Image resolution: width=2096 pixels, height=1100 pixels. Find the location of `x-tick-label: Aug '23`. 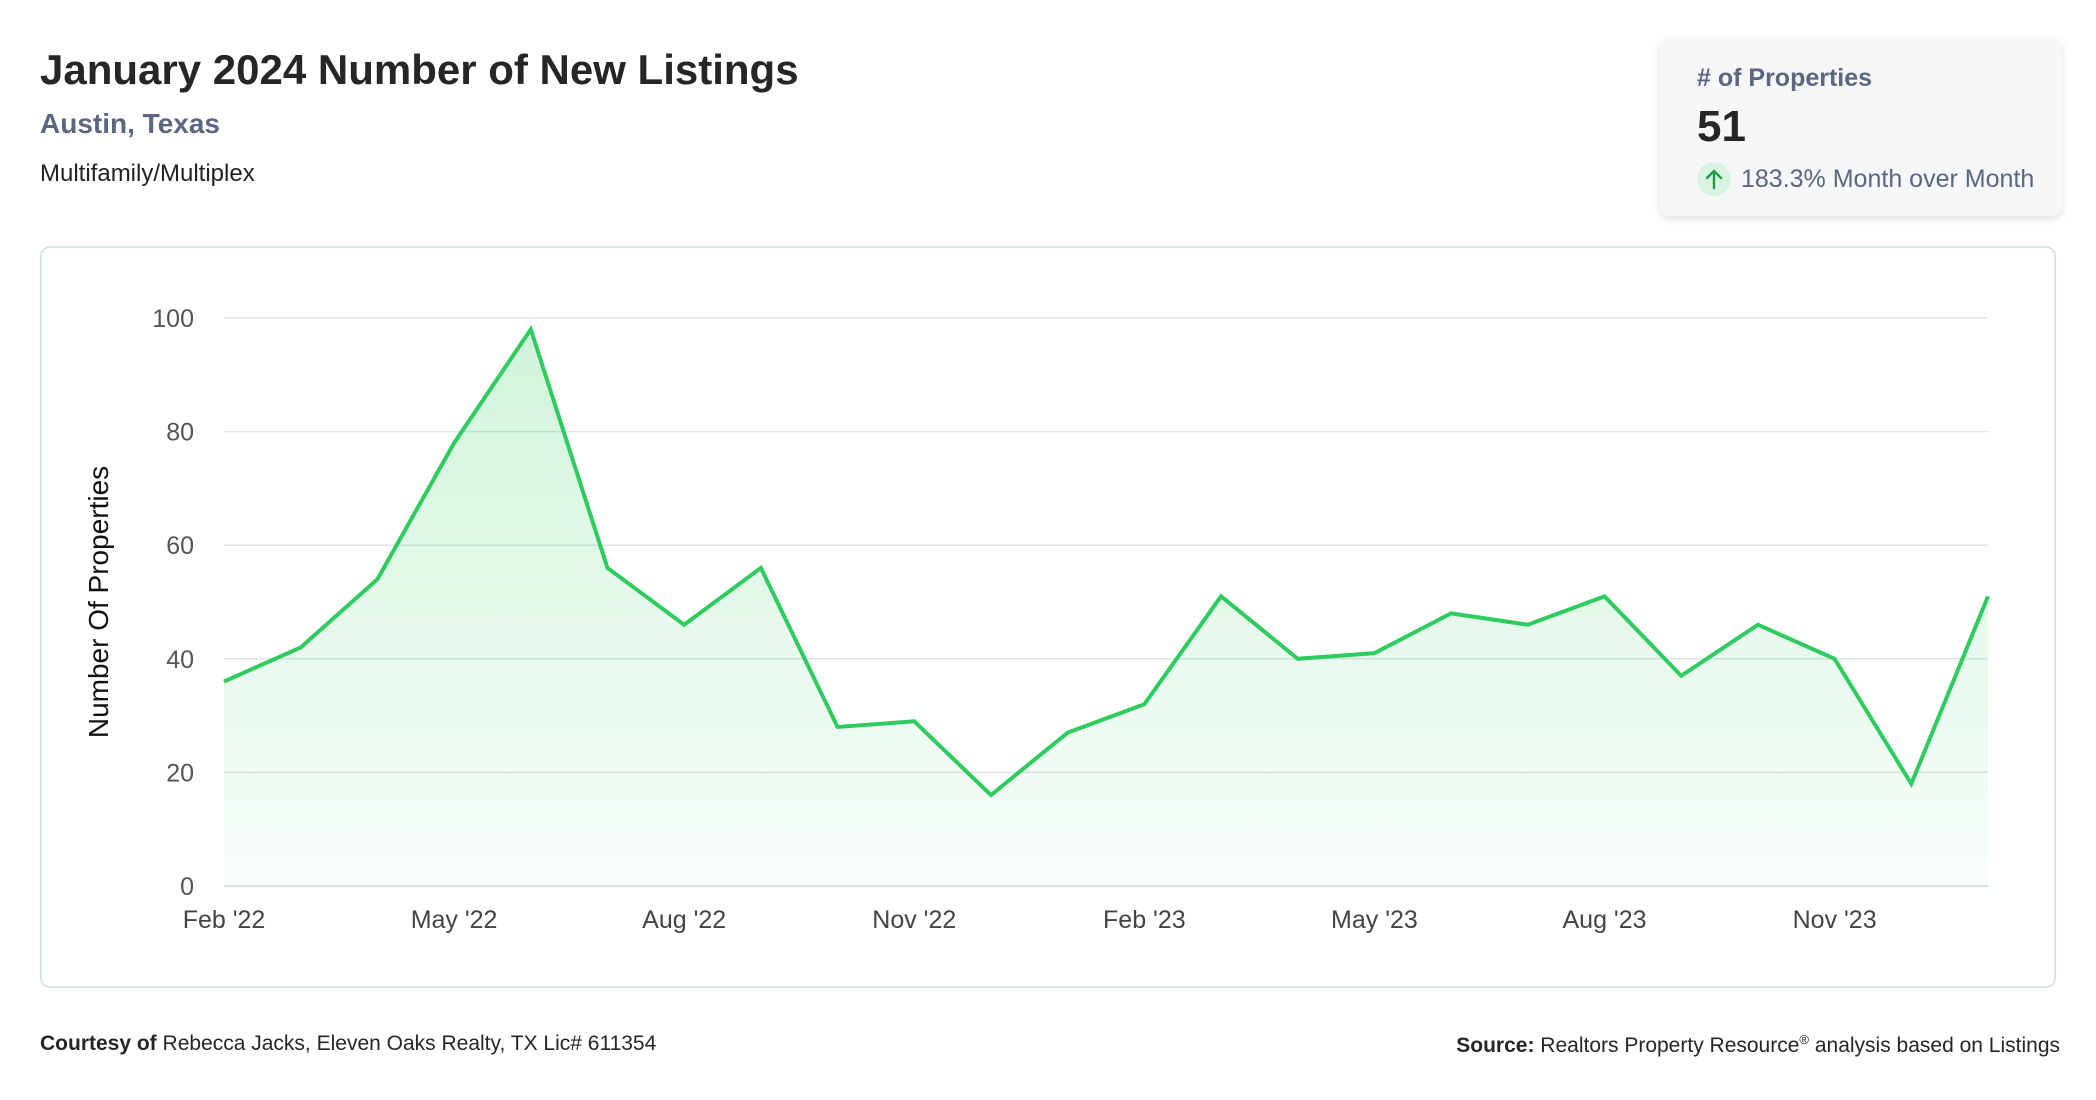

x-tick-label: Aug '23 is located at coordinates (1605, 920).